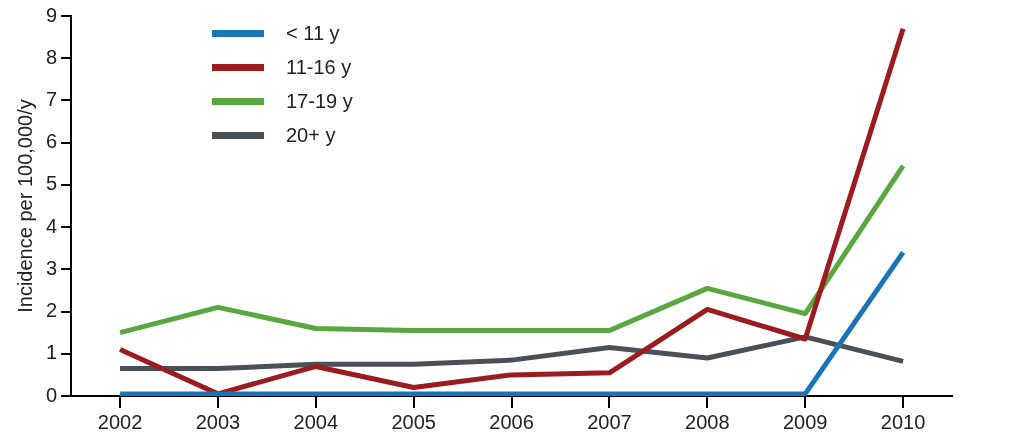 This screenshot has width=1027, height=446. What do you see at coordinates (805, 421) in the screenshot?
I see `x-tick-label: 2009` at bounding box center [805, 421].